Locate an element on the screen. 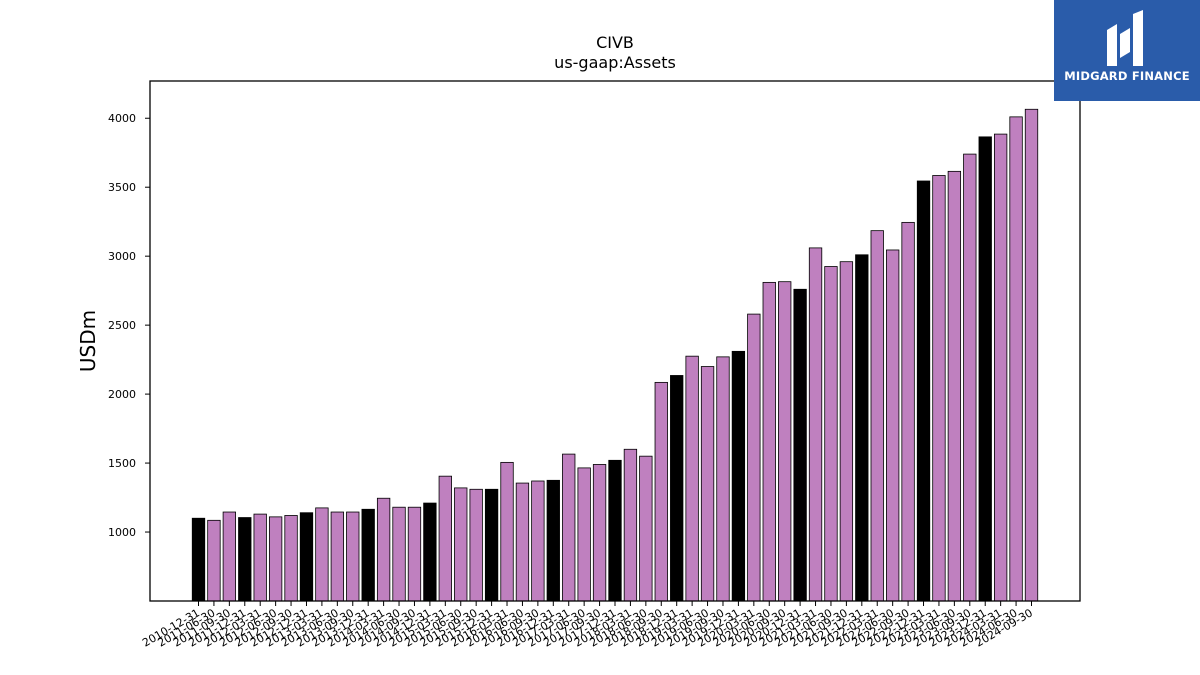 Image resolution: width=1200 pixels, height=675 pixels. brand-name: MIDGARD FINANCE is located at coordinates (1127, 76).